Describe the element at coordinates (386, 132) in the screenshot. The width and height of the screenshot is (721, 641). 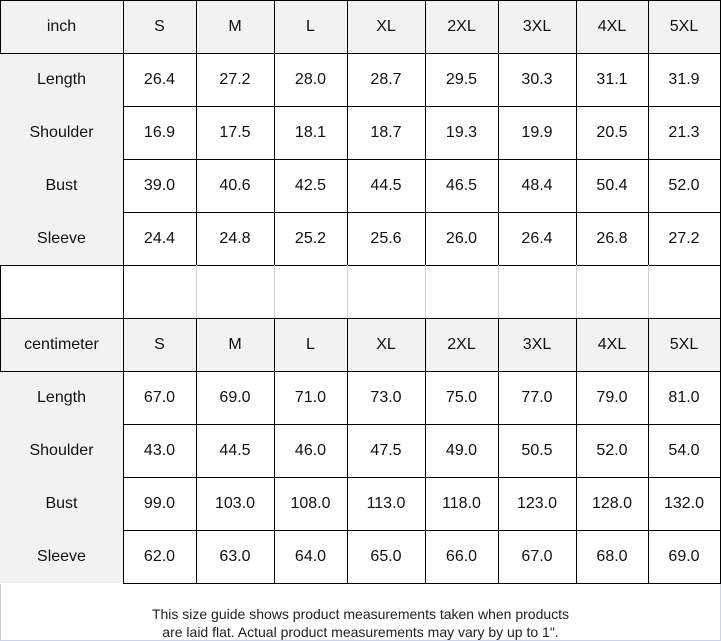
I see `measurement-cell: 18.7` at that location.